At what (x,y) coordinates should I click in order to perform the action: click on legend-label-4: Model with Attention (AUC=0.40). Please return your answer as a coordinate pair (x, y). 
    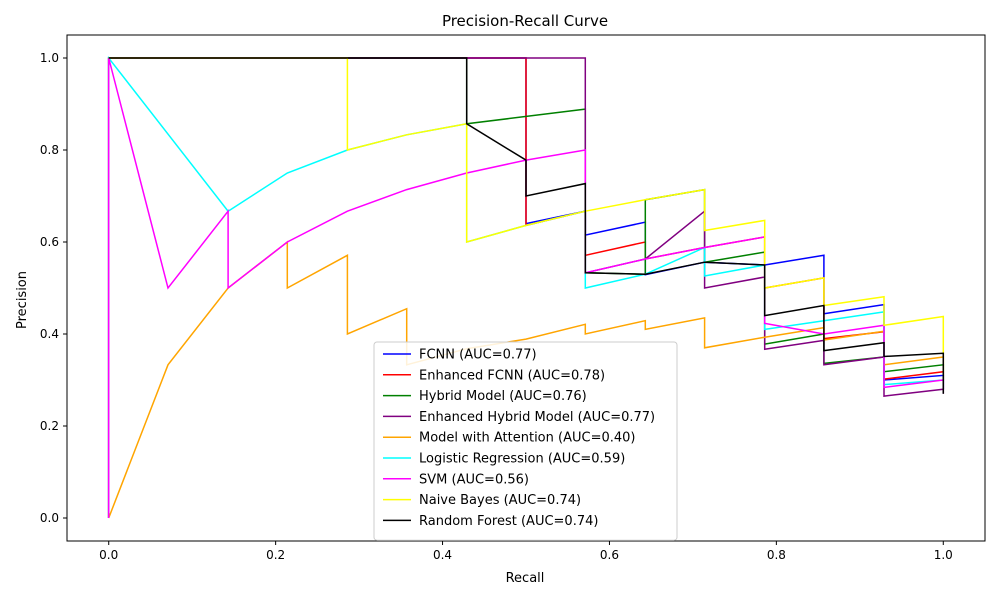
    Looking at the image, I should click on (527, 438).